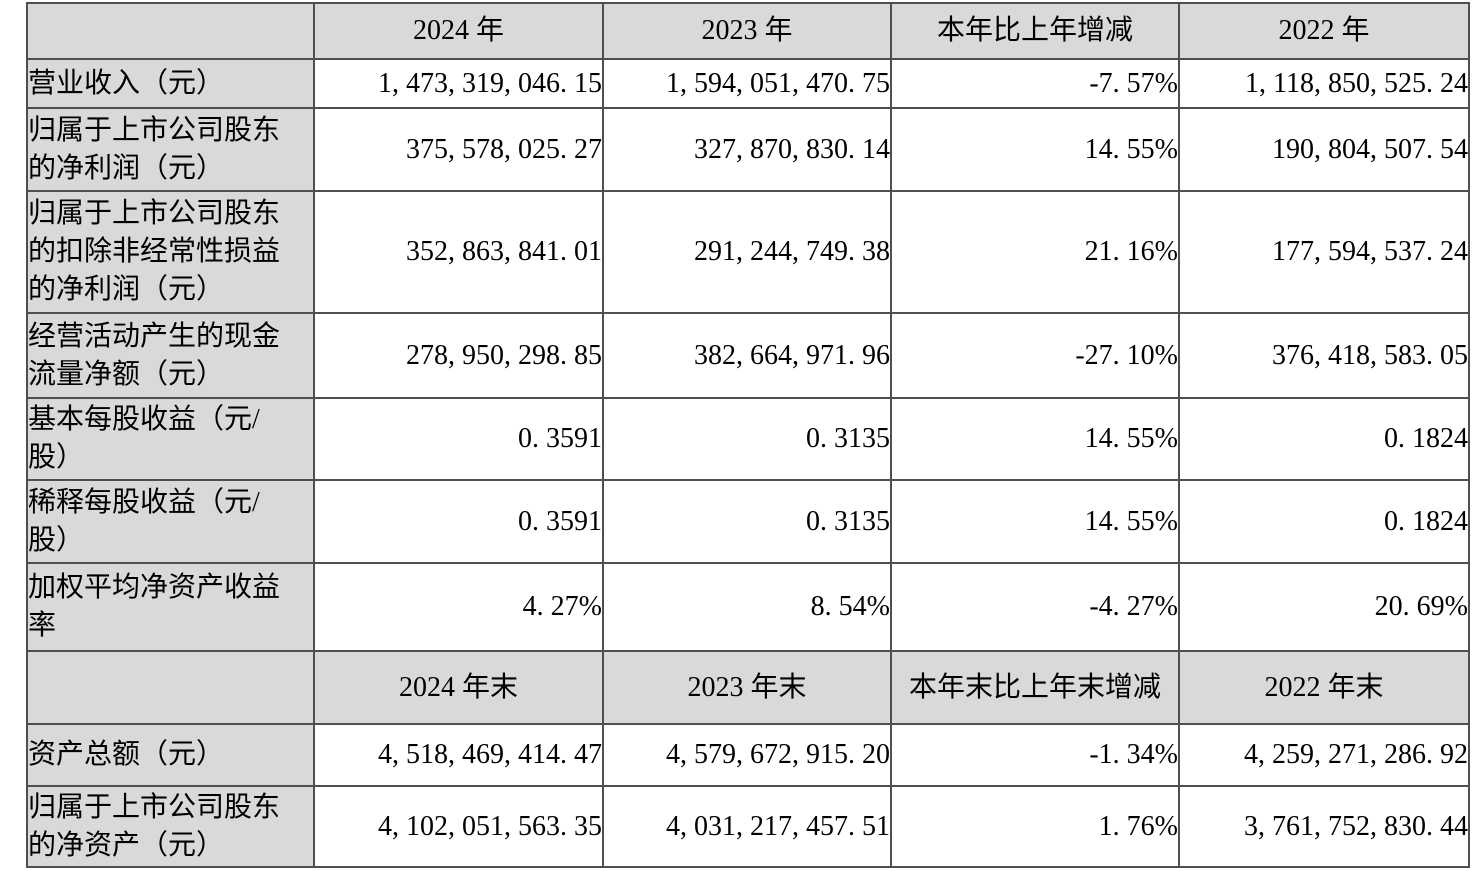 The width and height of the screenshot is (1480, 871). I want to click on col-header-year-end-change: 本年末比上年末增减, so click(1035, 687).